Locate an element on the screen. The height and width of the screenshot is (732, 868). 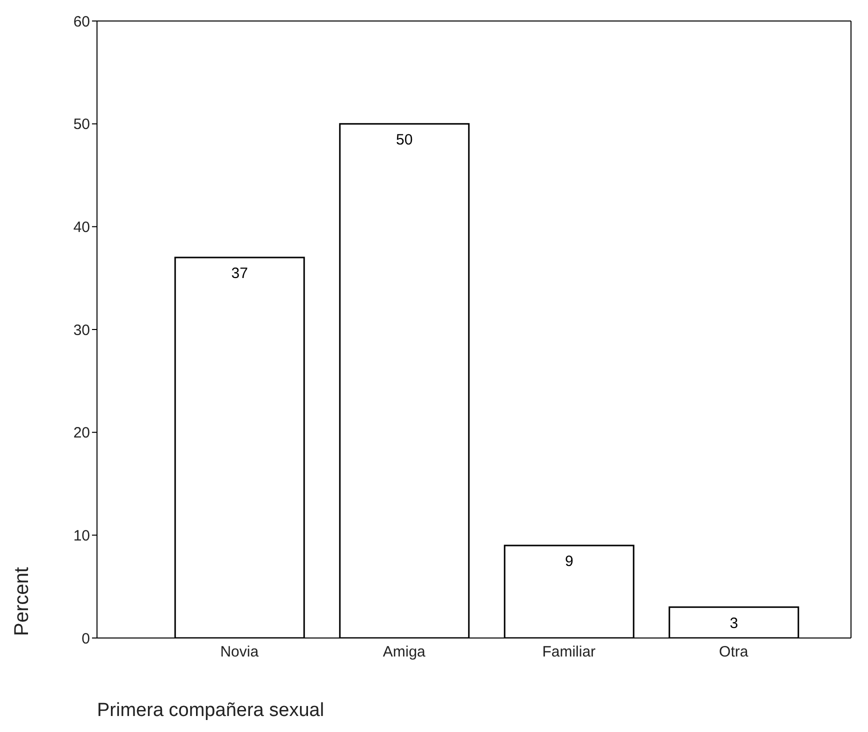
y-tick-label: 40 is located at coordinates (81, 227).